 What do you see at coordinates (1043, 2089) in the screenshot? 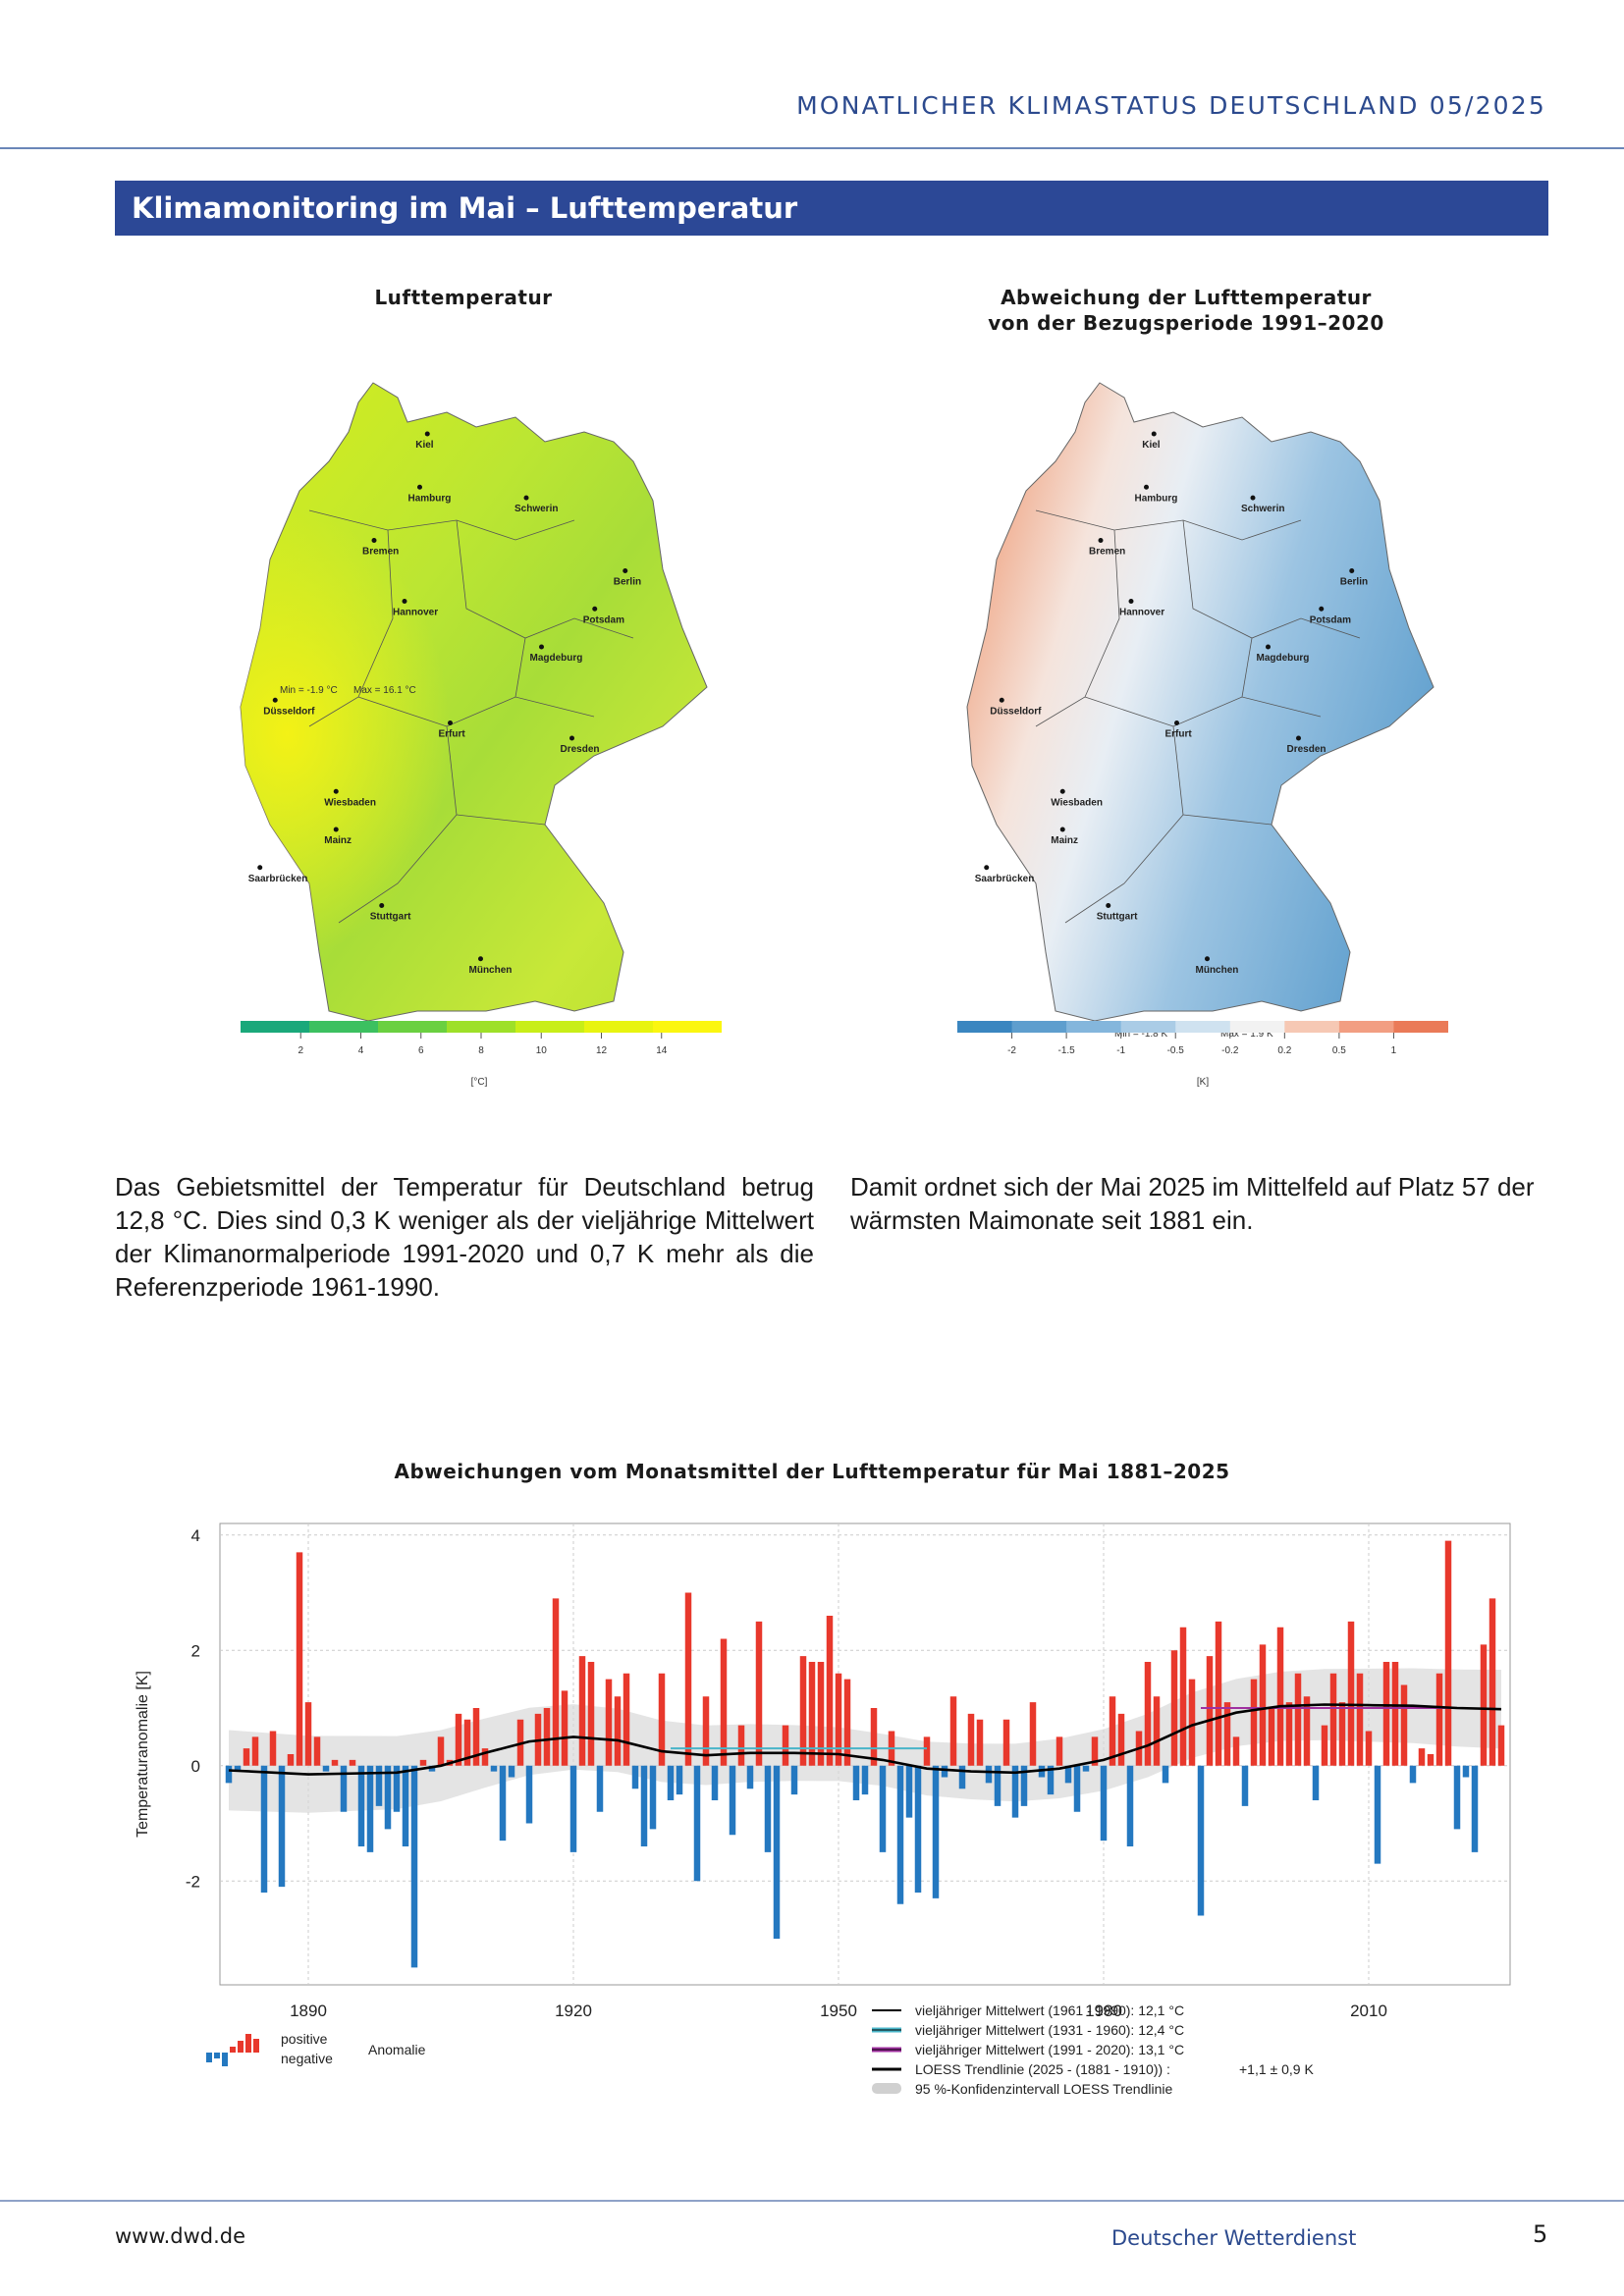
I see `legend-entry-ci: 95 %-Konfidenzintervall LOESS Trendlinie` at bounding box center [1043, 2089].